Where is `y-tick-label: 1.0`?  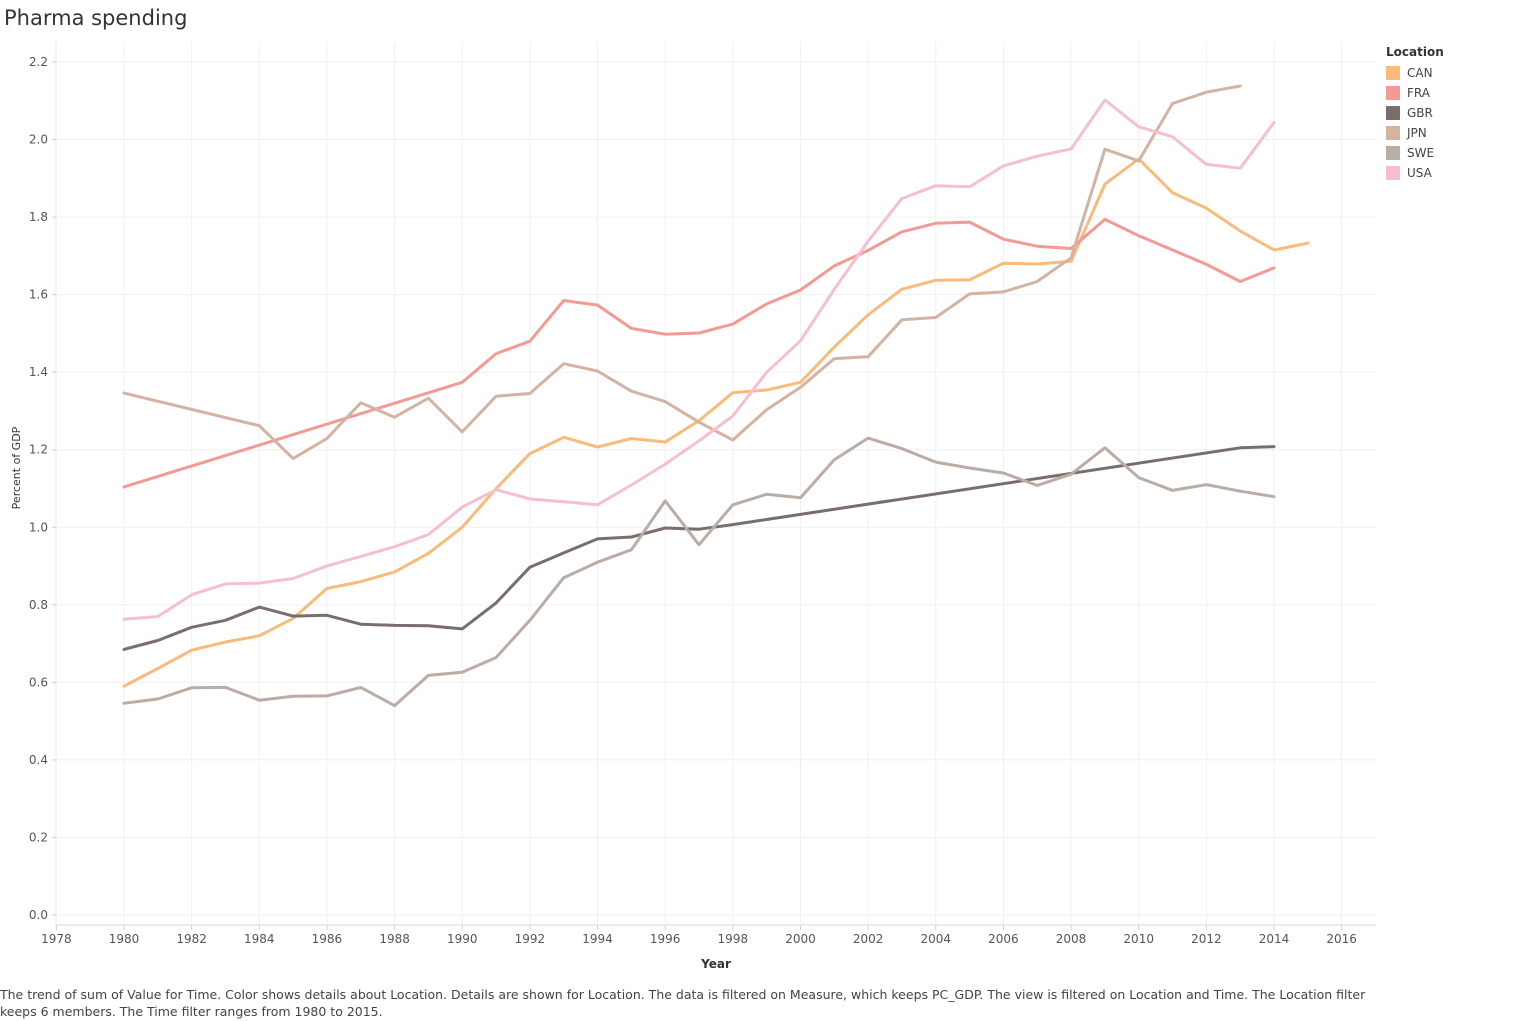 y-tick-label: 1.0 is located at coordinates (38, 527).